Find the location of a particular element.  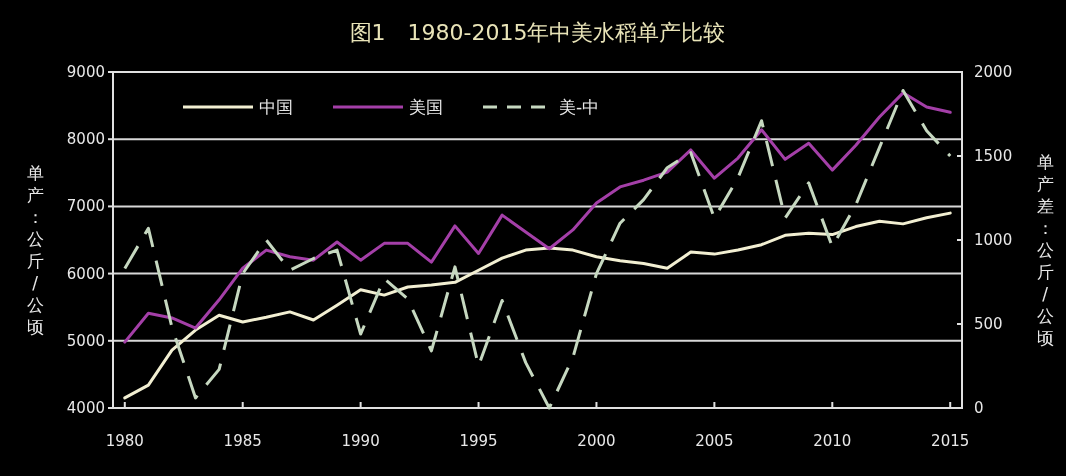

legend-label: 美国 is located at coordinates (426, 107).